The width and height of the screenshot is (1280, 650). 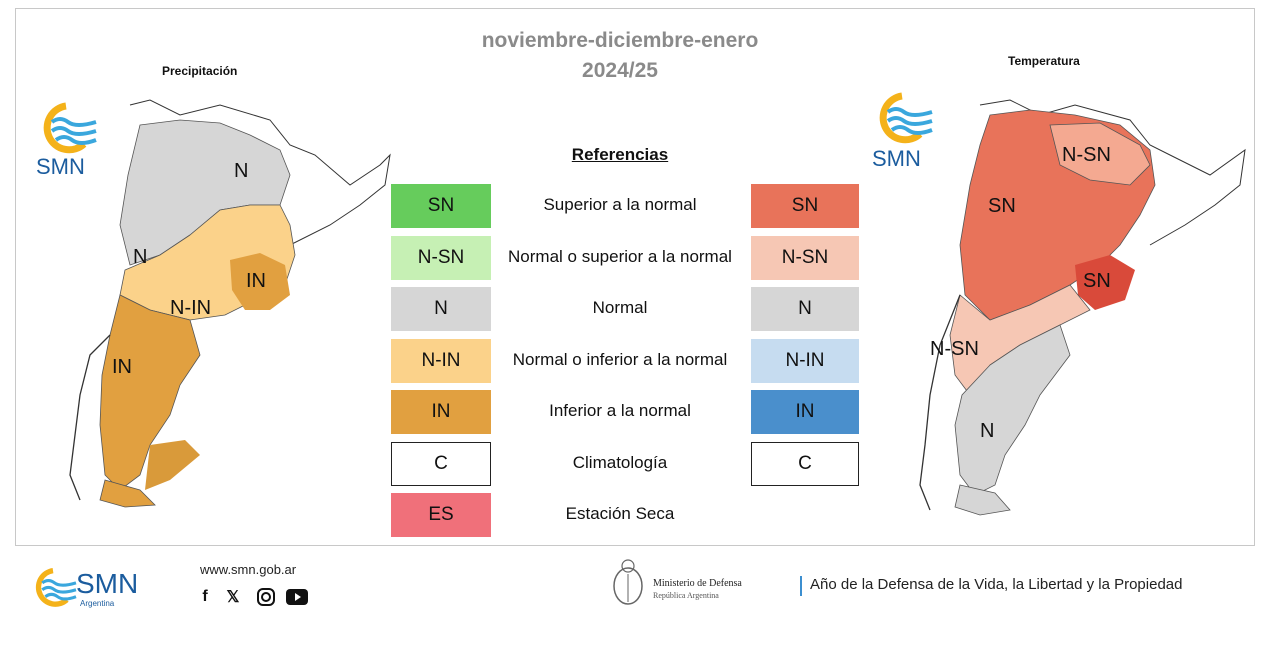 I want to click on facebook-icon: f, so click(x=205, y=596).